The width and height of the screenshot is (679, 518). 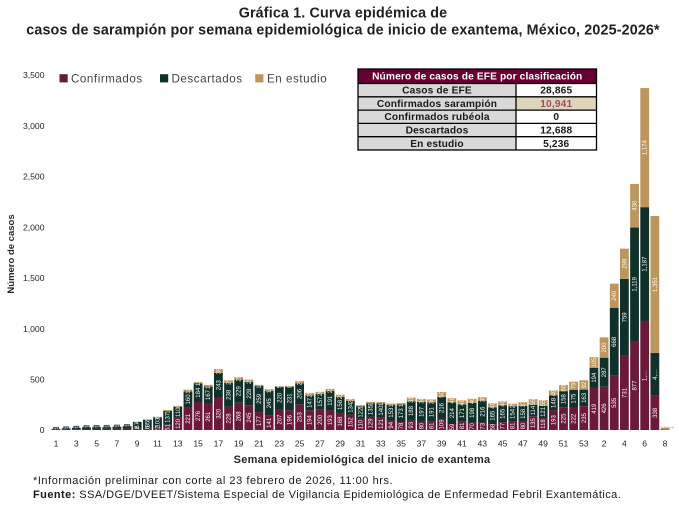 What do you see at coordinates (209, 394) in the screenshot?
I see `svg-text: 167` at bounding box center [209, 394].